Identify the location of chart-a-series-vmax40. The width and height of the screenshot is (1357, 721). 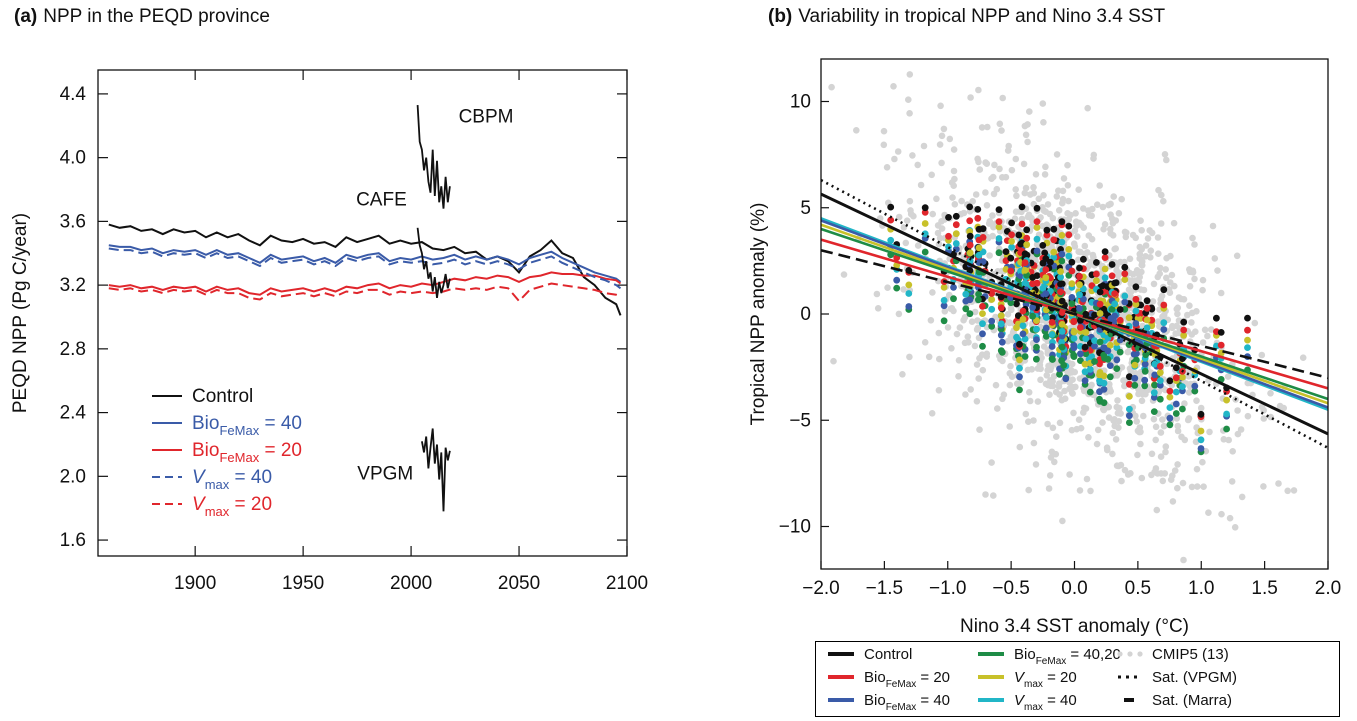
(365, 268).